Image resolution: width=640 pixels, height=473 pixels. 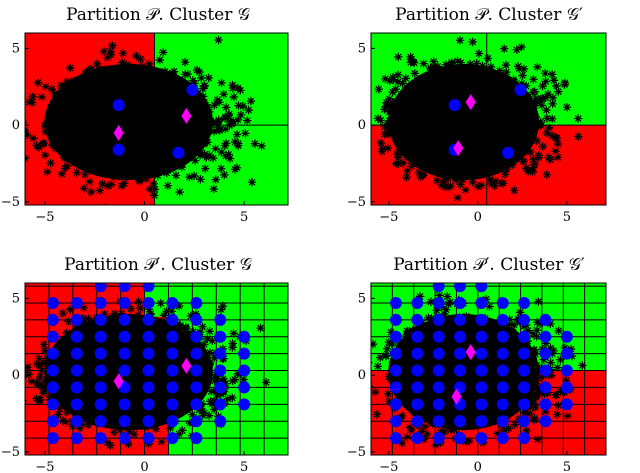 I want to click on cluster-center-point, so click(x=186, y=115).